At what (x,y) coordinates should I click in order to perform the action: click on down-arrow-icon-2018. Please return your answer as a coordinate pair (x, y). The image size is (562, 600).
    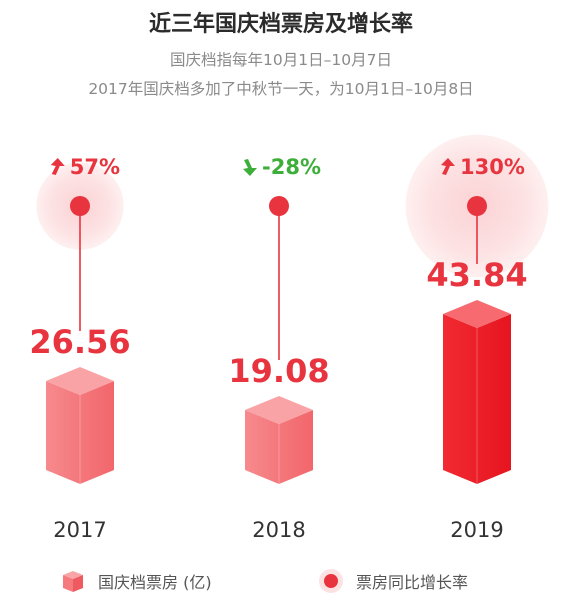
    Looking at the image, I should click on (250, 167).